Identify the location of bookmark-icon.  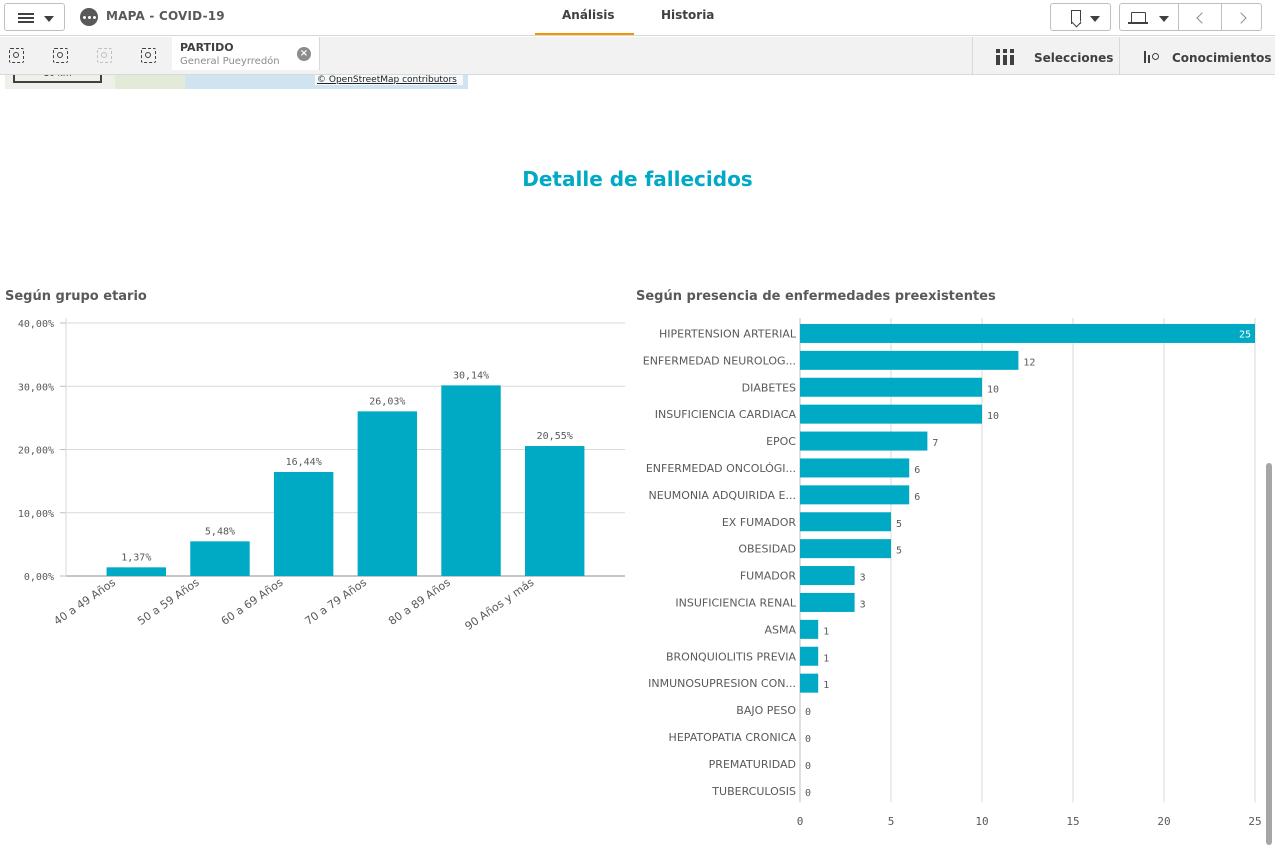
(1076, 17).